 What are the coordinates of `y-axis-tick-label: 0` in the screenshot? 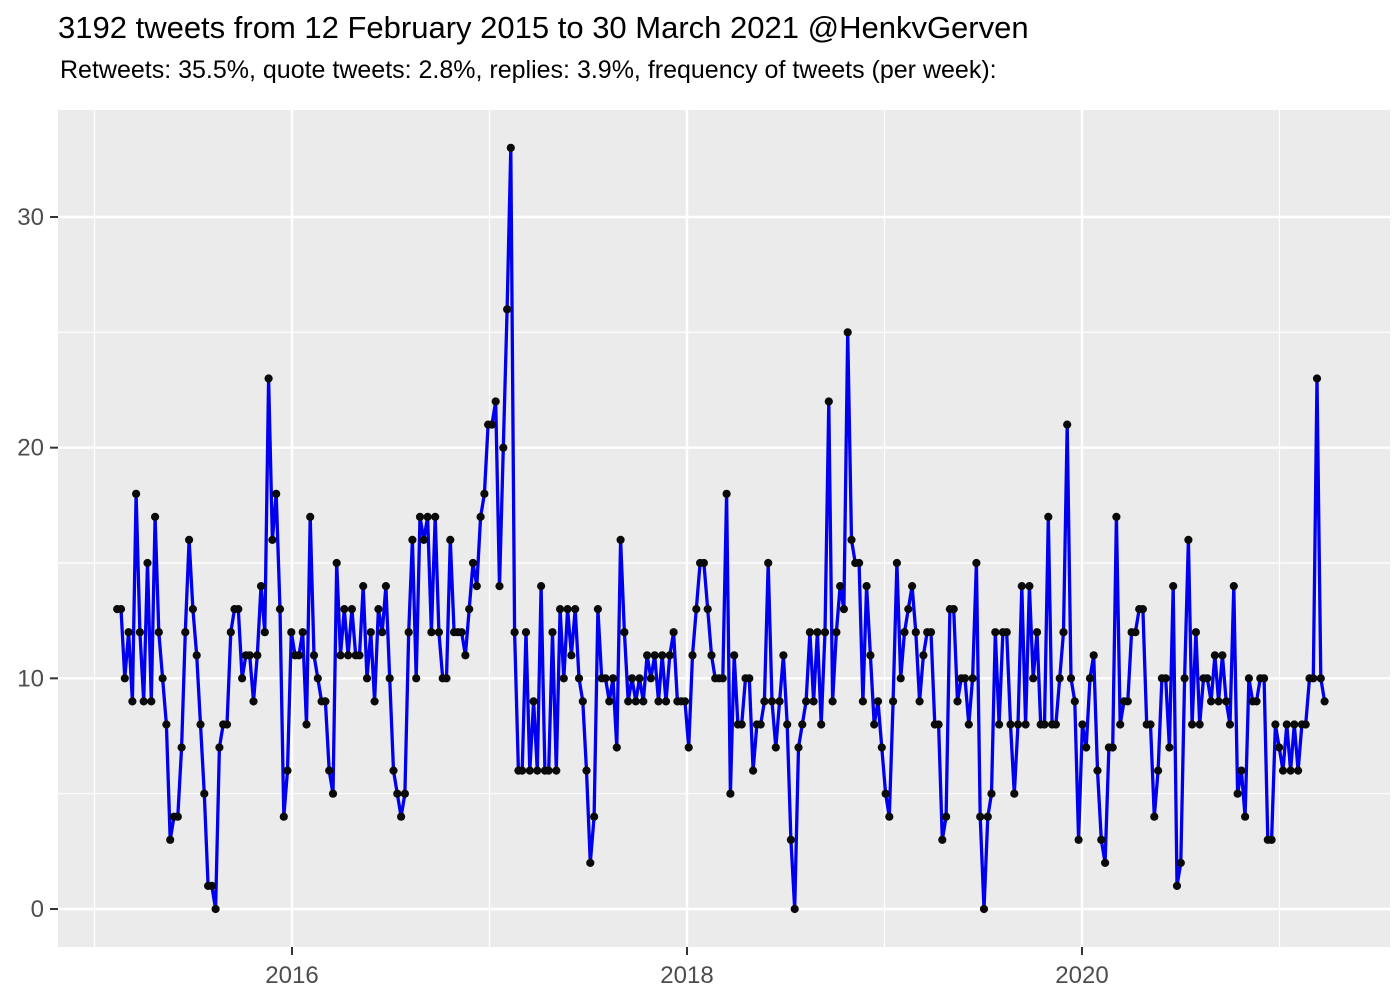 It's located at (37, 909).